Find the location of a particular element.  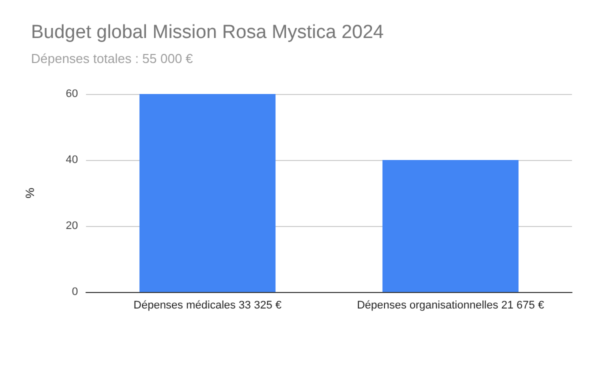

y-tick-label: 0 is located at coordinates (75, 292).